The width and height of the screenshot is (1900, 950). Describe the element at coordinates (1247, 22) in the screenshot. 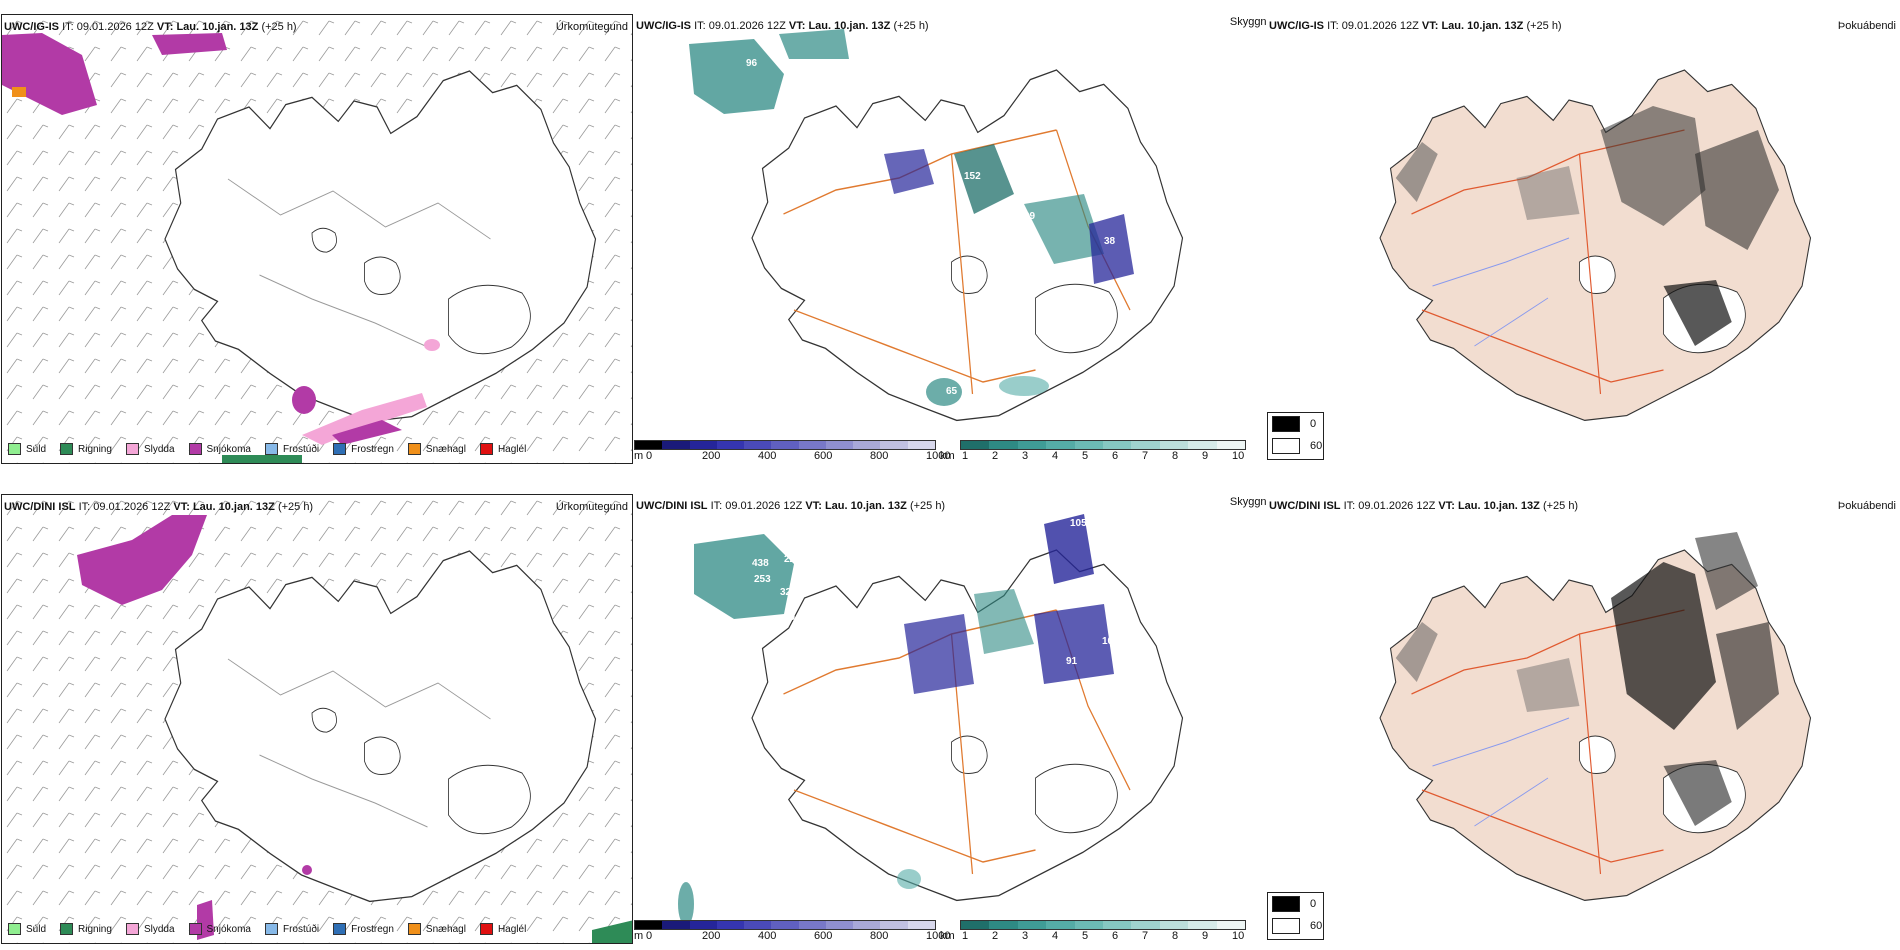

I see `panel-type-label: Skyggni` at that location.